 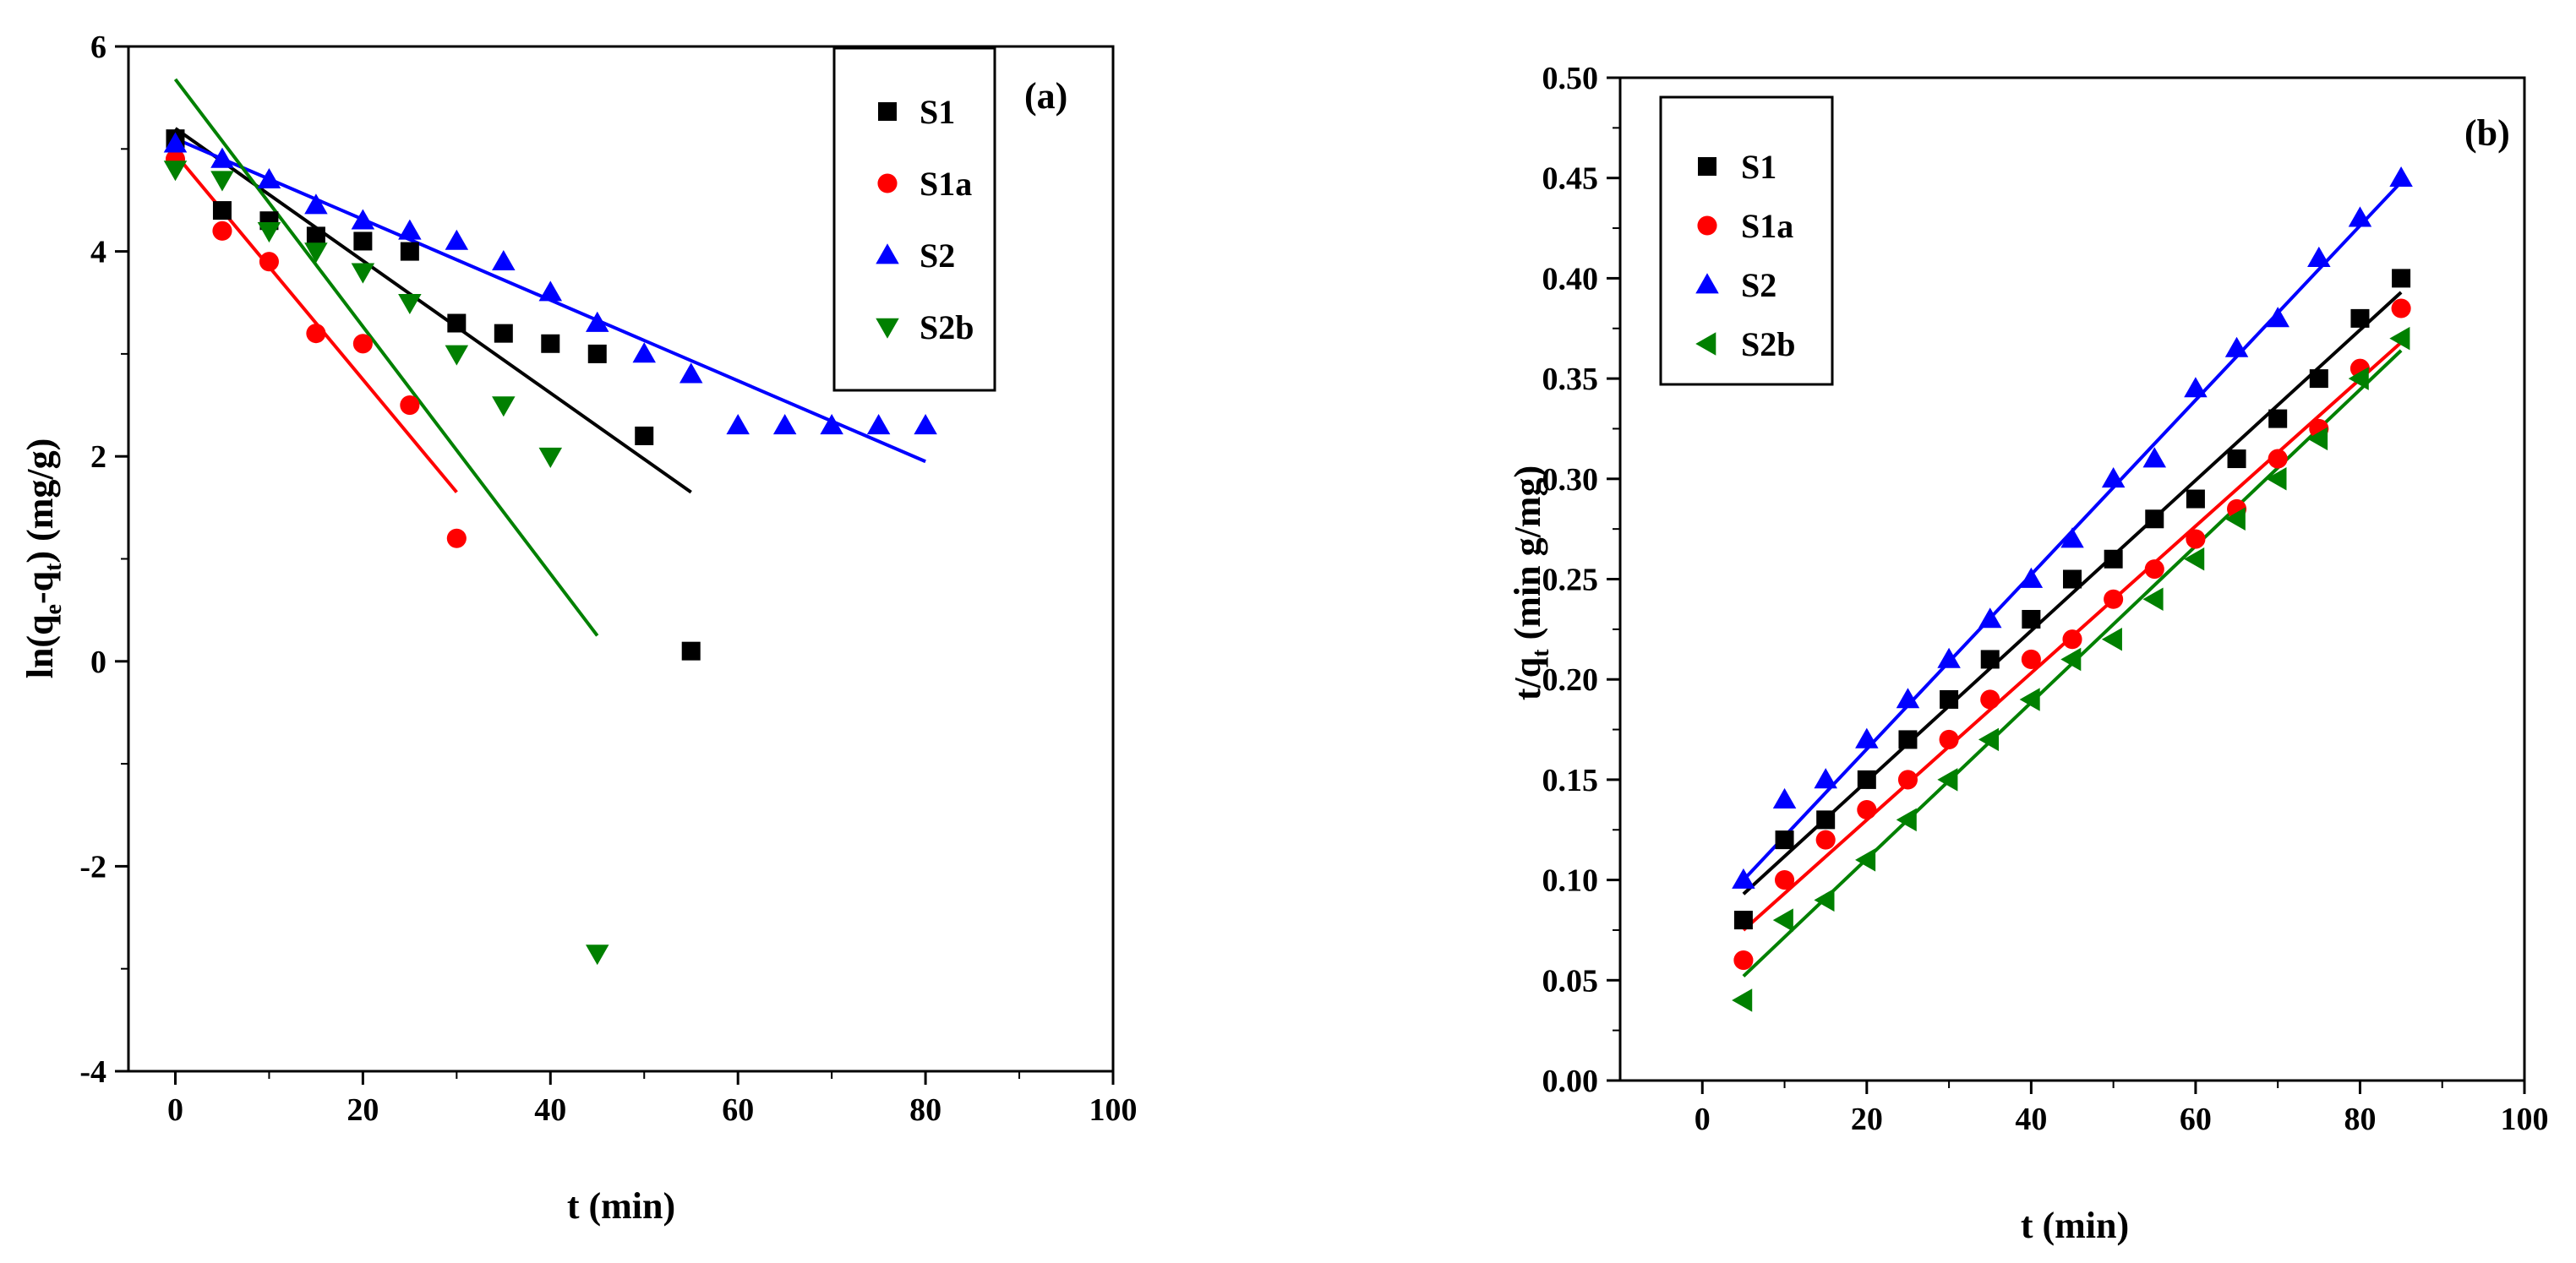 I want to click on x-tick-label-a-3: 60, so click(x=738, y=1110).